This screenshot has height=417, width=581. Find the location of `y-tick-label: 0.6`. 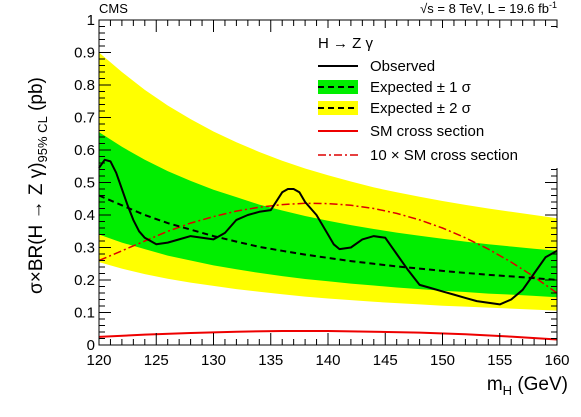

y-tick-label: 0.6 is located at coordinates (84, 150).